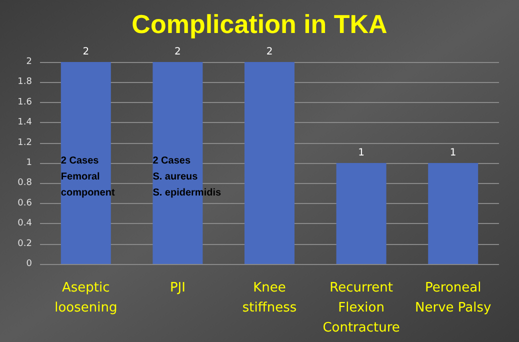 Image resolution: width=519 pixels, height=342 pixels. What do you see at coordinates (29, 163) in the screenshot?
I see `y-tick-label: 1` at bounding box center [29, 163].